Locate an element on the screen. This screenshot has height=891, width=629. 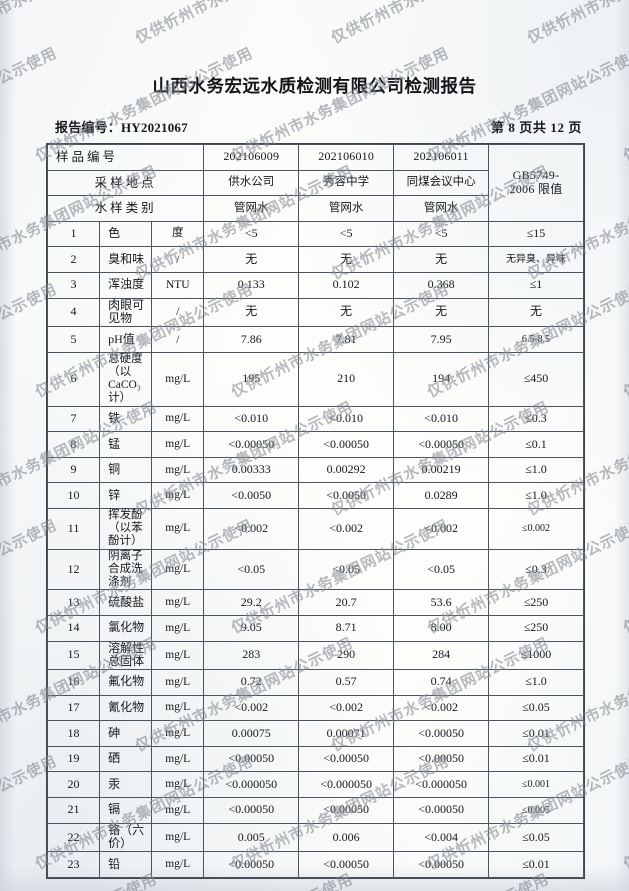
value-sample-1: 无 is located at coordinates (251, 259).